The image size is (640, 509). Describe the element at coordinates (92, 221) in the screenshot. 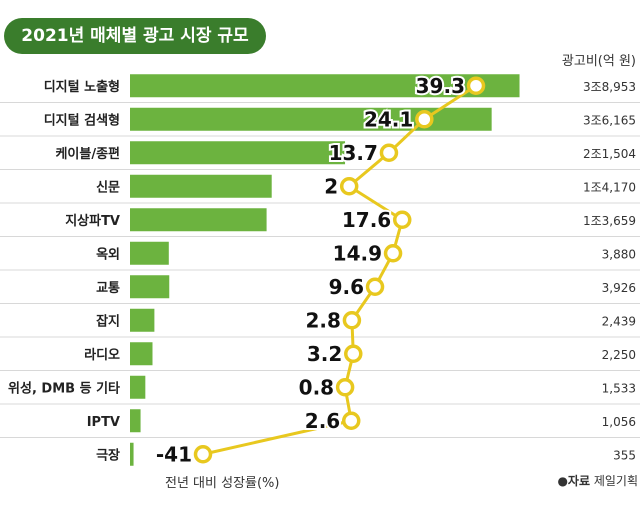

I see `category-label-4: 지상파TV` at that location.